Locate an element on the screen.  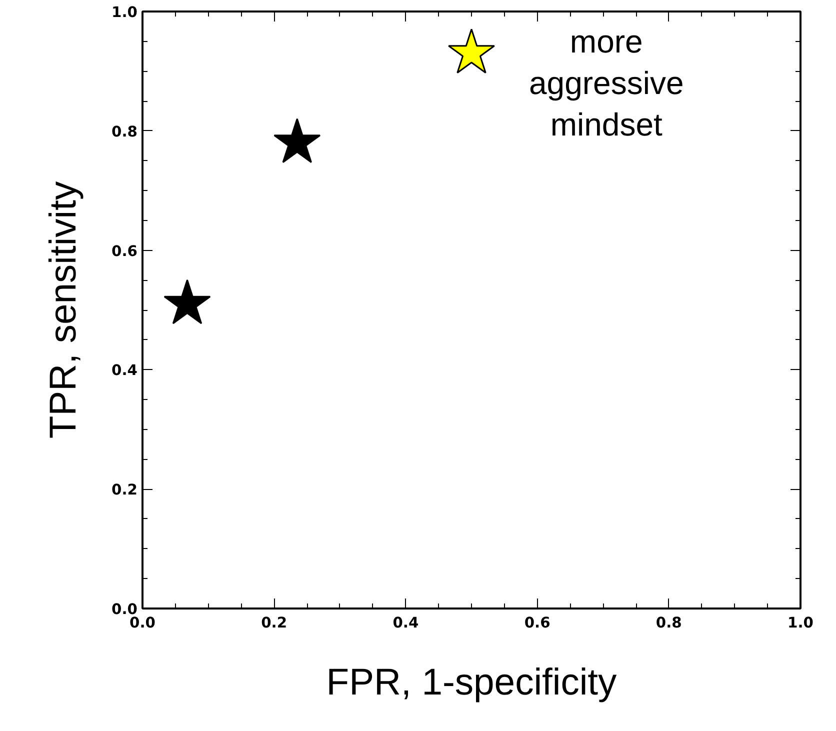
y-tick-label: 0.4 is located at coordinates (125, 371).